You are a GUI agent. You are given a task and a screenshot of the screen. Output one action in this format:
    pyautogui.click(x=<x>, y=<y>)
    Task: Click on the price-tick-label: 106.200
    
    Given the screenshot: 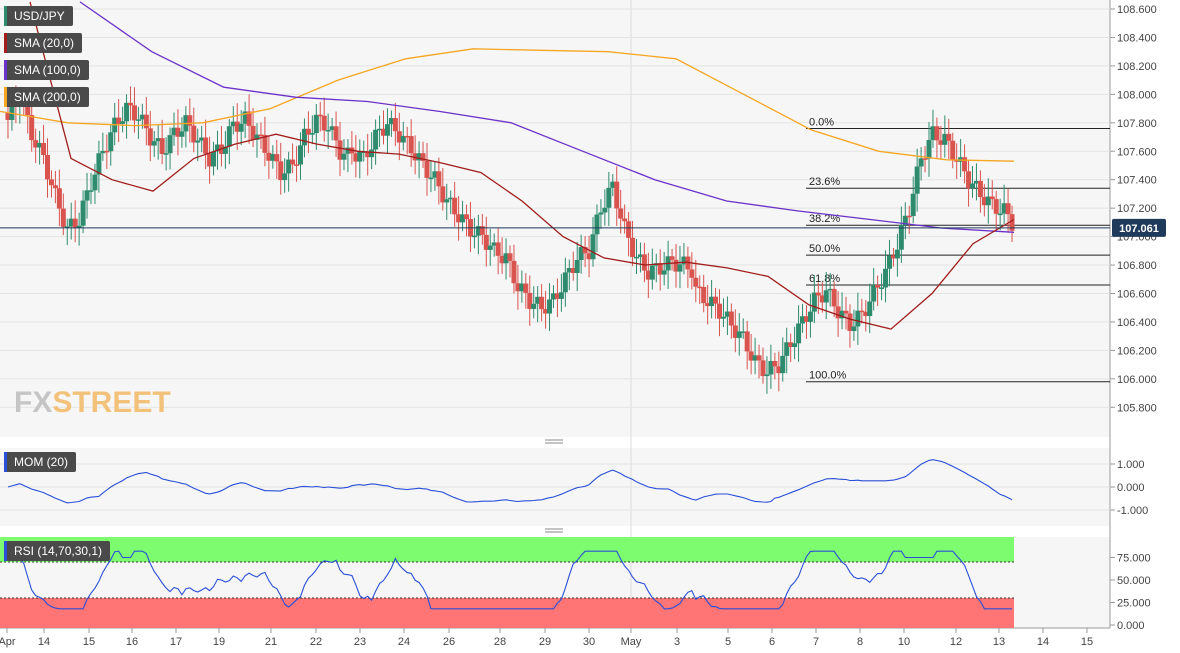 What is the action you would take?
    pyautogui.click(x=1137, y=351)
    